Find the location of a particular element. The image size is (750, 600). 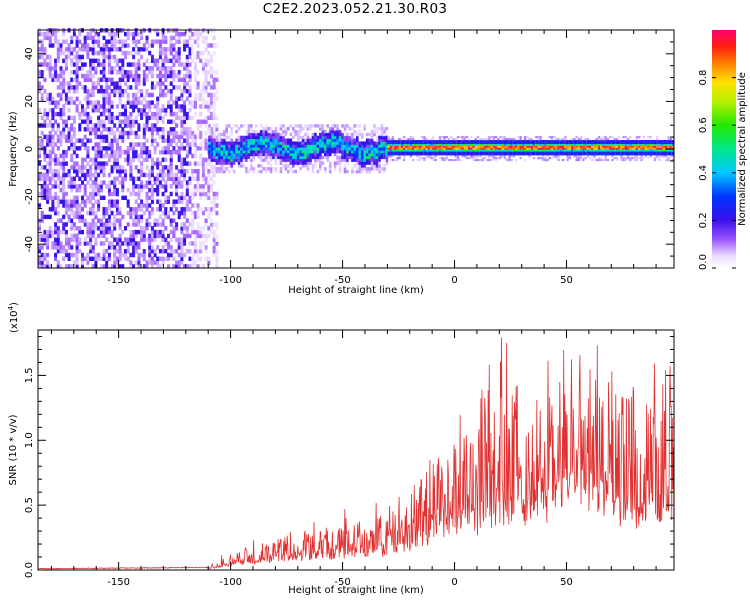

spectrogram-x-axis-label: Height of straight line (km) is located at coordinates (356, 290).